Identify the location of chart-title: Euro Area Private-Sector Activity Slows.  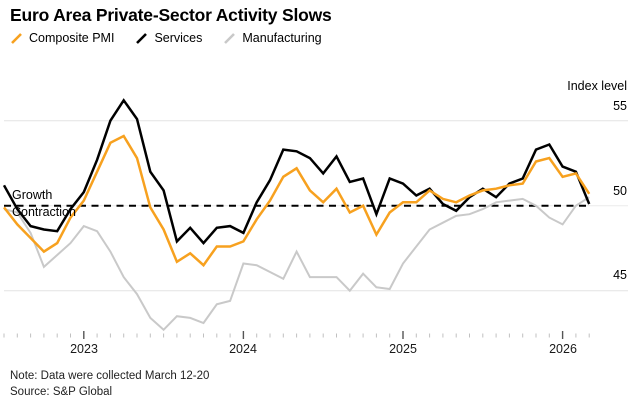
(171, 15).